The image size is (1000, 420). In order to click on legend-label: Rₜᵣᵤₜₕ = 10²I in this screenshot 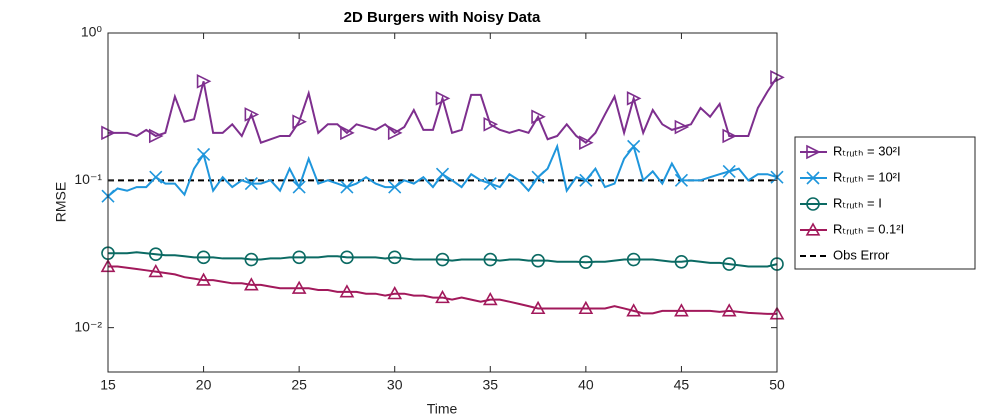, I will do `click(867, 176)`.